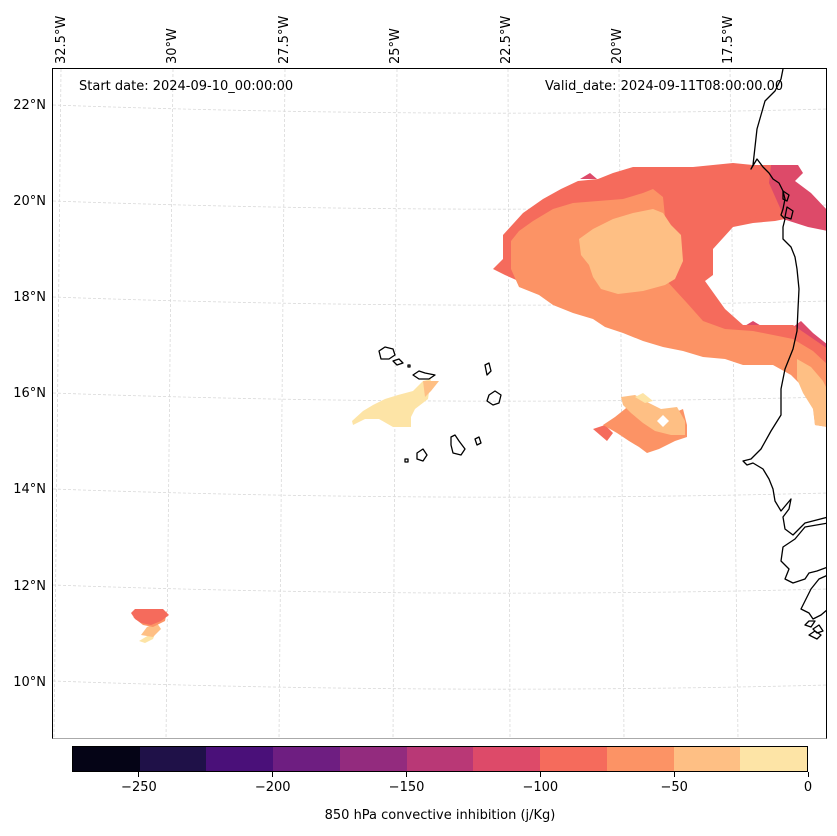 The height and width of the screenshot is (836, 837). Describe the element at coordinates (664, 86) in the screenshot. I see `valid-date-label: Valid_date: 2024-09-11T08:00:00.00` at that location.